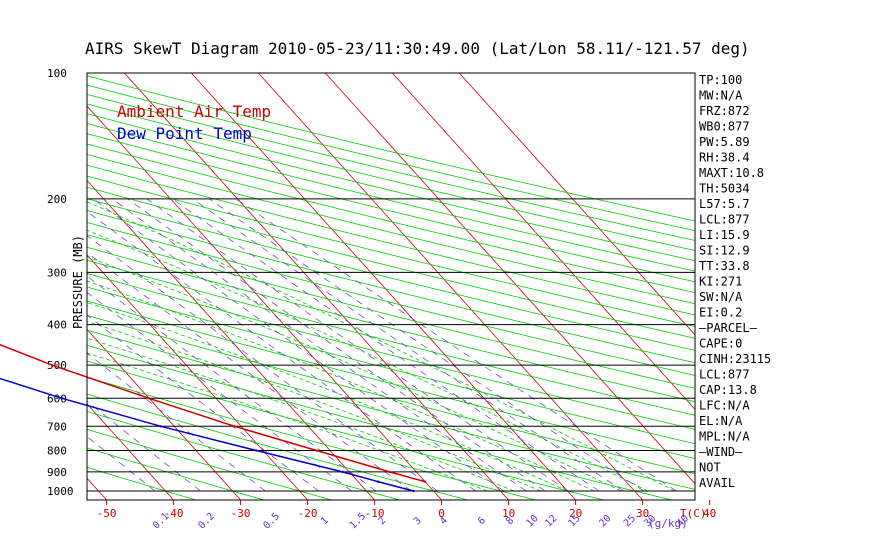 This screenshot has height=560, width=870. I want to click on mixing-ratio-tick-label: 10, so click(532, 521).